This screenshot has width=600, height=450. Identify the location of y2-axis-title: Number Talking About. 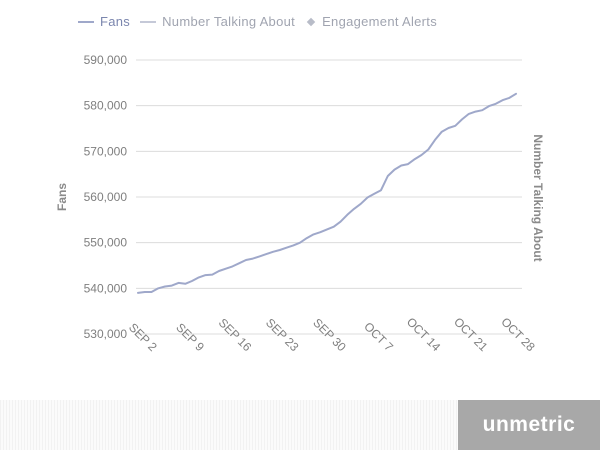
(538, 197).